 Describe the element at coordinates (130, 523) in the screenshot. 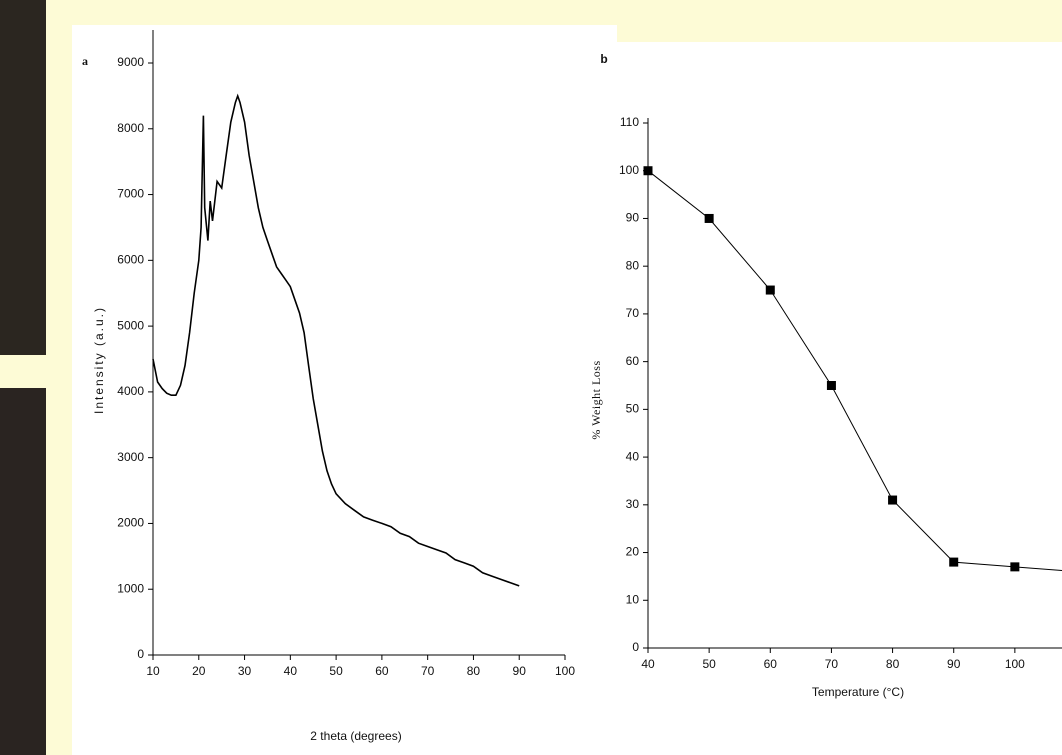

I see `y-tick-label: 2000` at that location.